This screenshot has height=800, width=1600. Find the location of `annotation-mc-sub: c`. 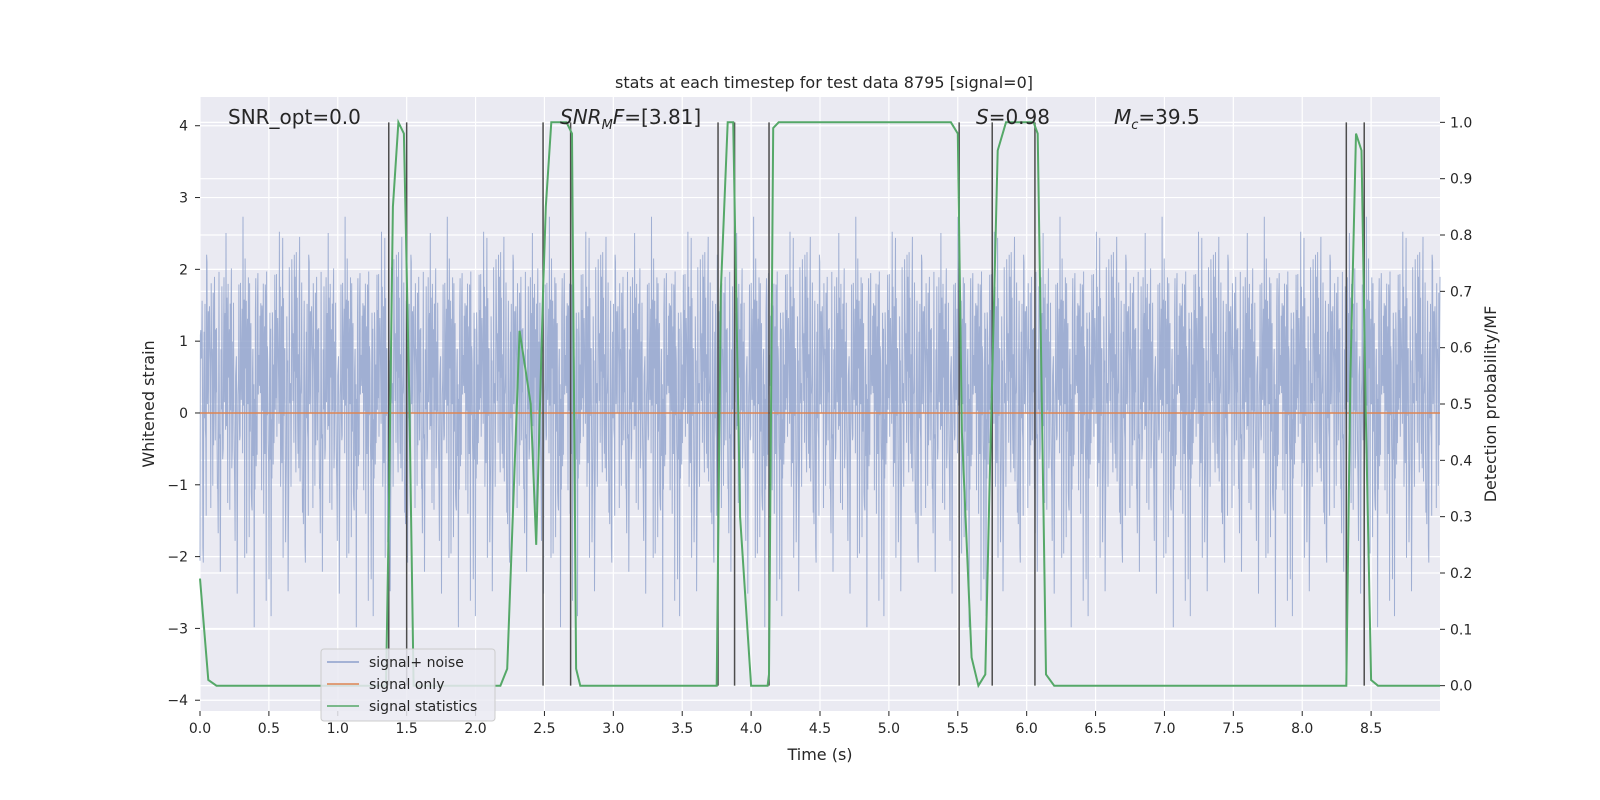

annotation-mc-sub: c is located at coordinates (1134, 125).